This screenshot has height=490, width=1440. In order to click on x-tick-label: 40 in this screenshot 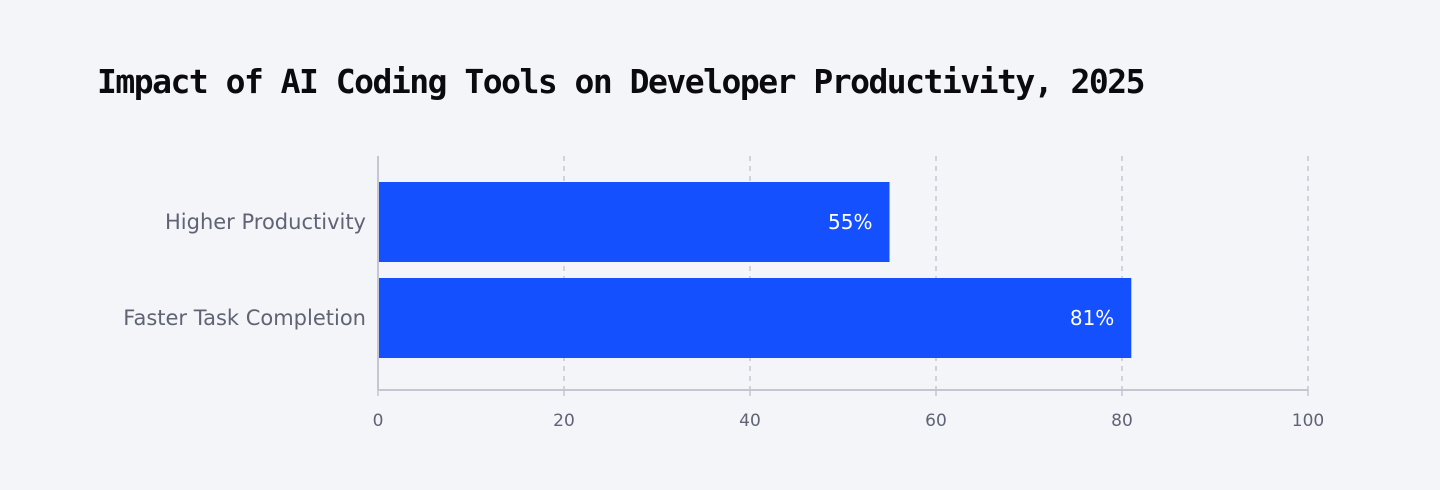, I will do `click(750, 421)`.